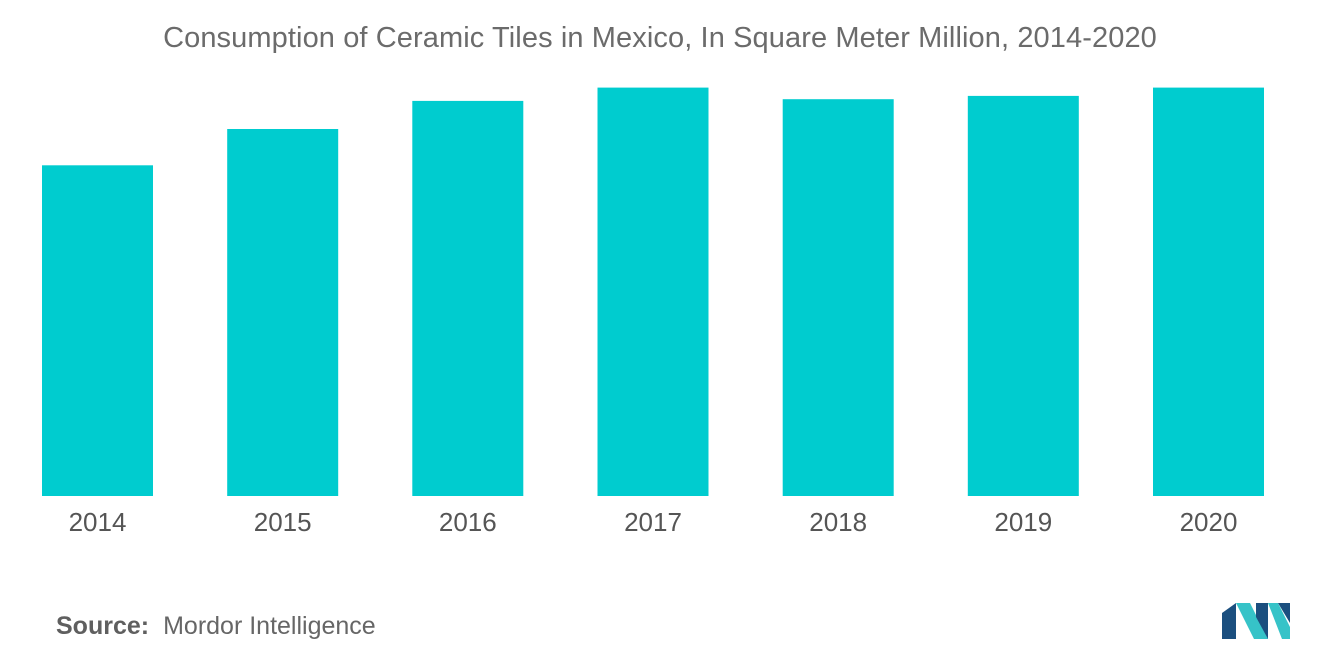 The image size is (1320, 665). I want to click on source-line: Source: Mordor Intelligence, so click(216, 626).